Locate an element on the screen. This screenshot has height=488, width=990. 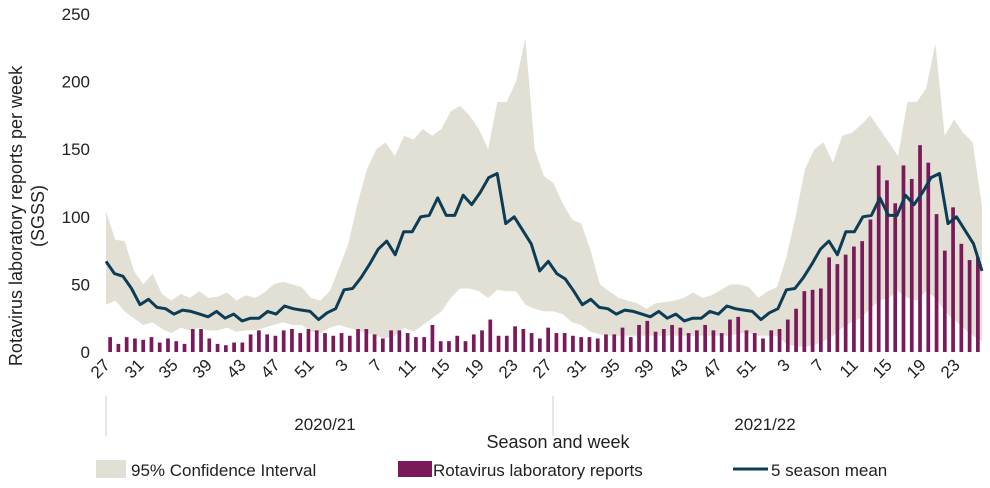
x-tick-label: 51 is located at coordinates (304, 368).